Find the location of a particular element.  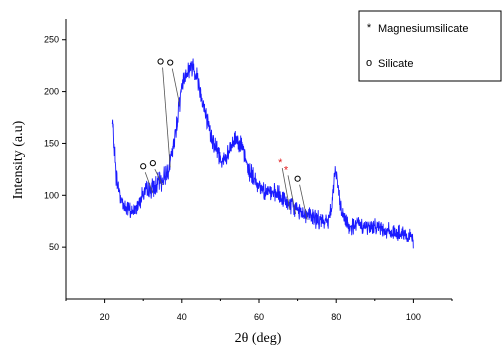

legend-label-silicate: Silicate is located at coordinates (395, 64).